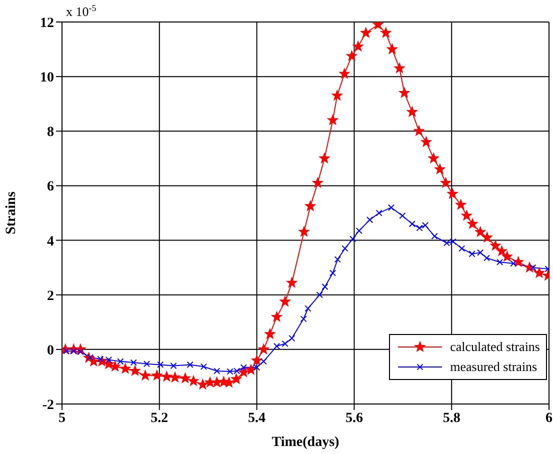 This screenshot has height=454, width=553. What do you see at coordinates (50, 187) in the screenshot?
I see `y-tick-label: 6` at bounding box center [50, 187].